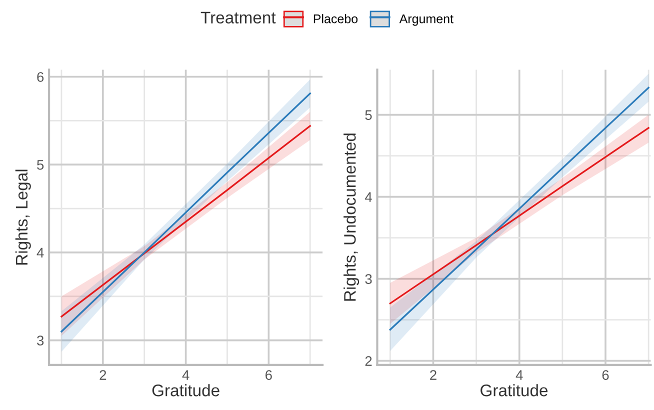 Image resolution: width=654 pixels, height=410 pixels. What do you see at coordinates (352, 217) in the screenshot?
I see `y-axis-title: Rights, Undocumented` at bounding box center [352, 217].